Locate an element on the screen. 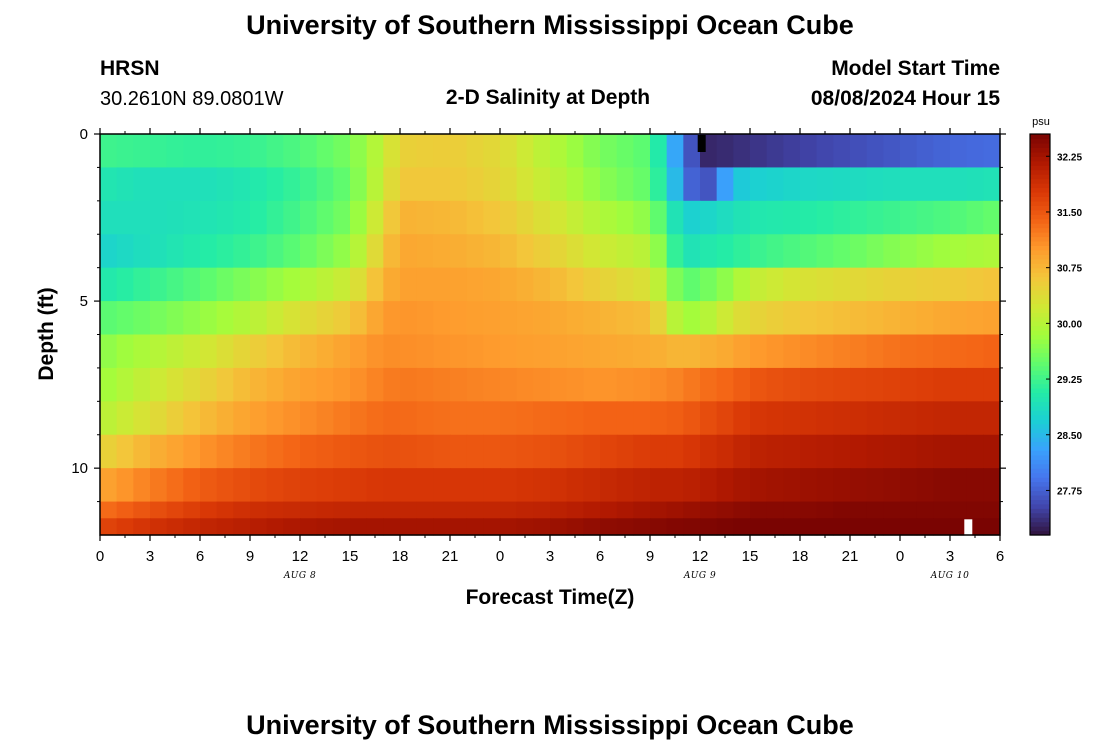 The width and height of the screenshot is (1100, 750). colorbar: 27.75 28.50 29.25 30.00 30.75 31.50 32.25 is located at coordinates (1055, 334).